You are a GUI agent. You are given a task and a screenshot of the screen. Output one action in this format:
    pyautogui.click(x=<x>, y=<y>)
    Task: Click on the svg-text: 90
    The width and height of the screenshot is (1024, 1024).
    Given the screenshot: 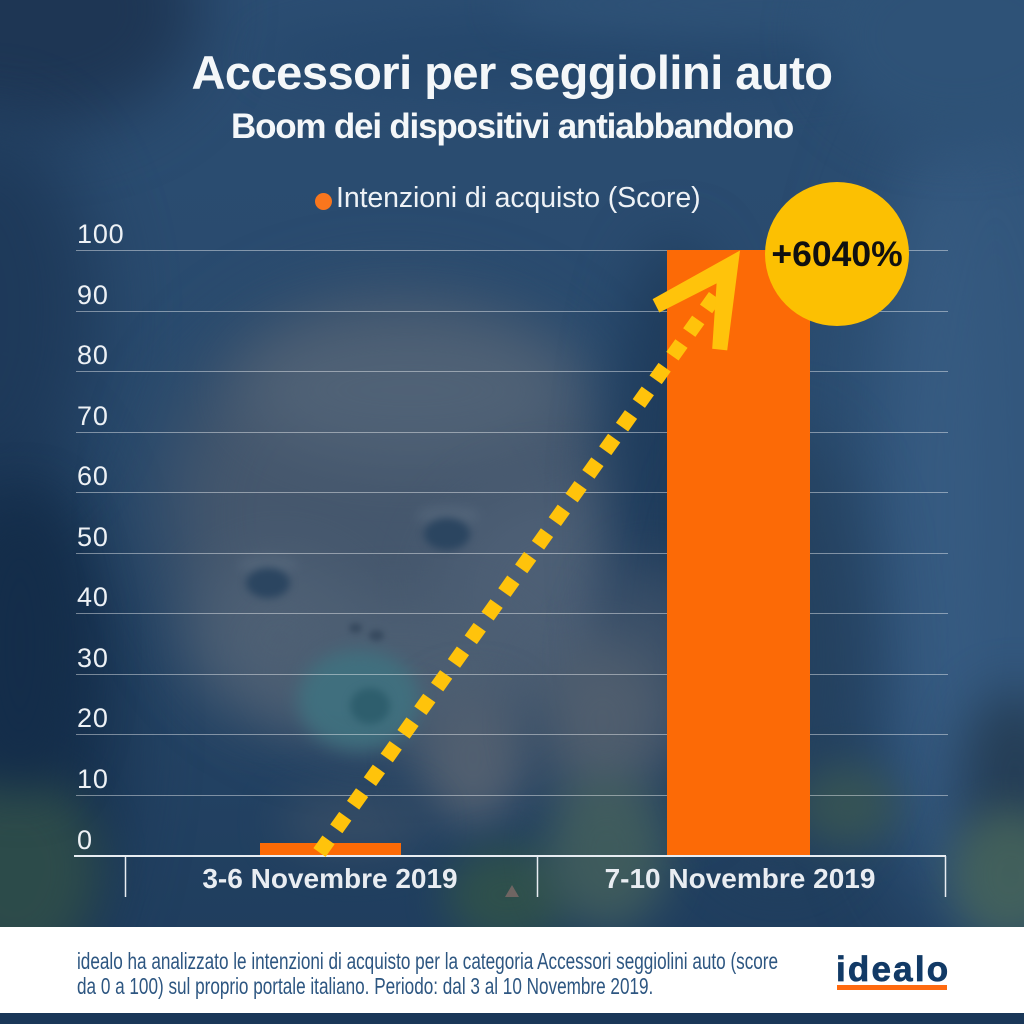 What is the action you would take?
    pyautogui.click(x=93, y=295)
    